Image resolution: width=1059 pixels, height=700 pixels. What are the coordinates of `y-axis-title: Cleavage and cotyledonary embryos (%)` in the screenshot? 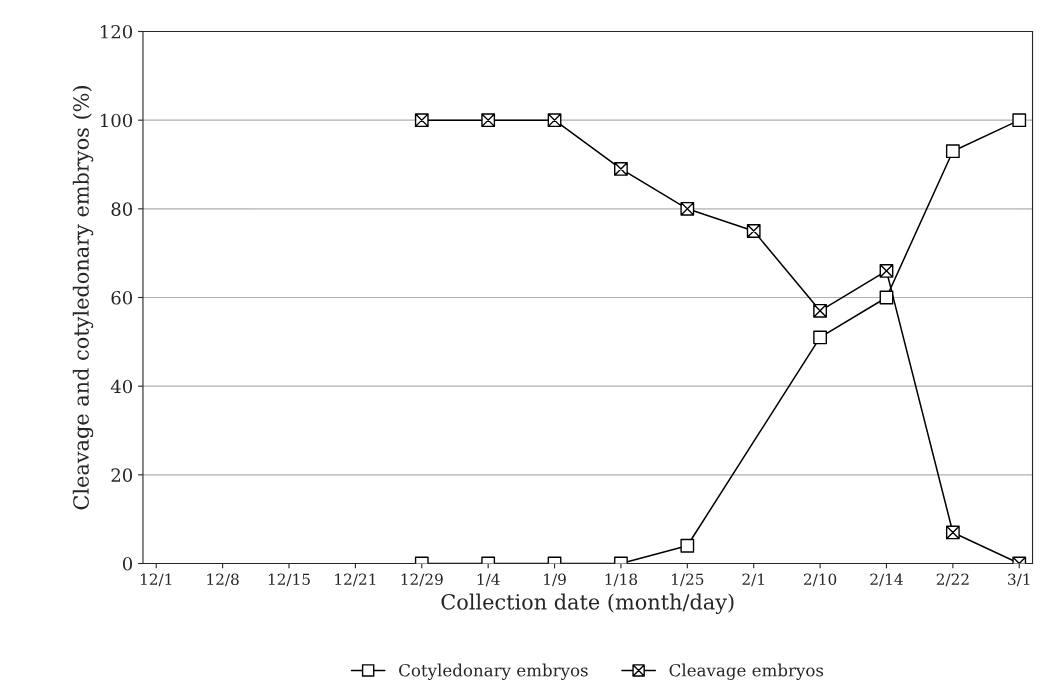 It's located at (83, 298).